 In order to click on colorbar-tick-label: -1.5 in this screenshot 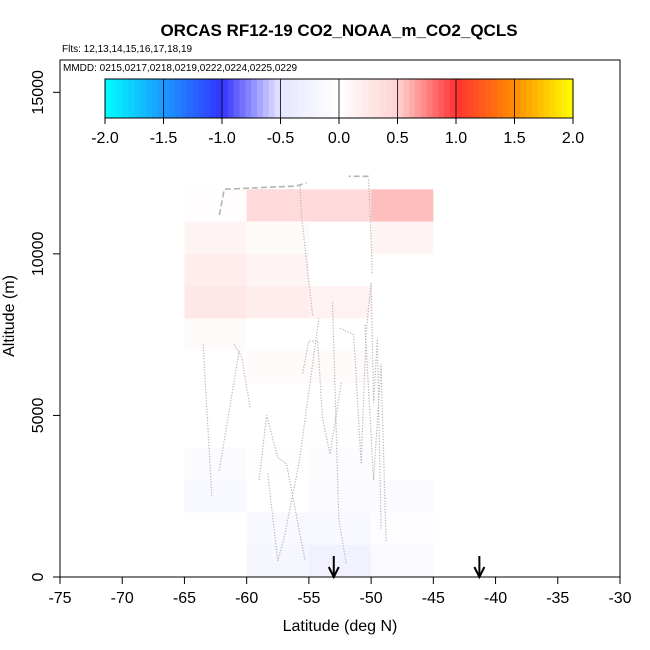, I will do `click(164, 138)`.